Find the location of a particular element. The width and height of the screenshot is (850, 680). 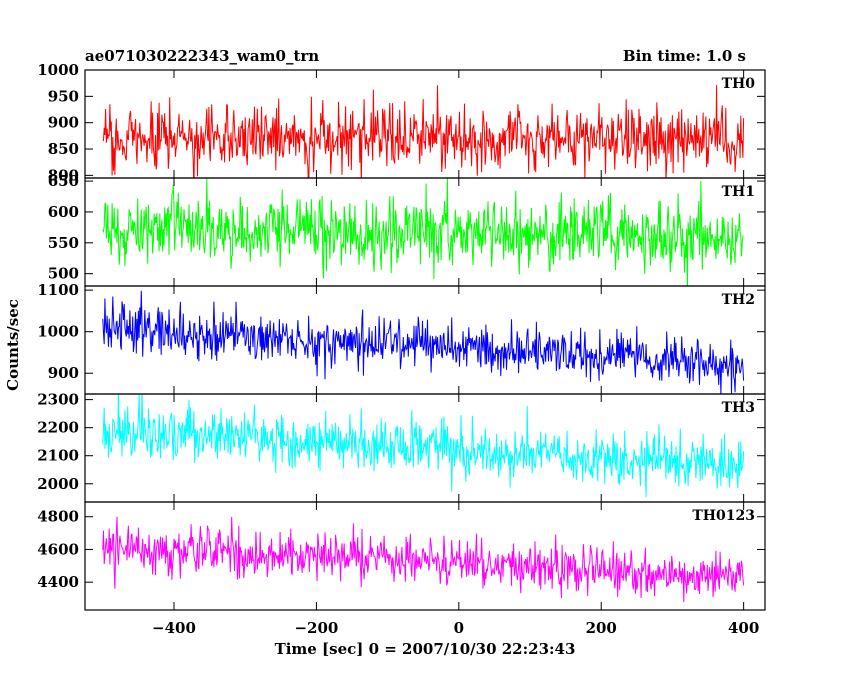

panel-th0123: 4400 4600 4800 TH0123 is located at coordinates (401, 556).